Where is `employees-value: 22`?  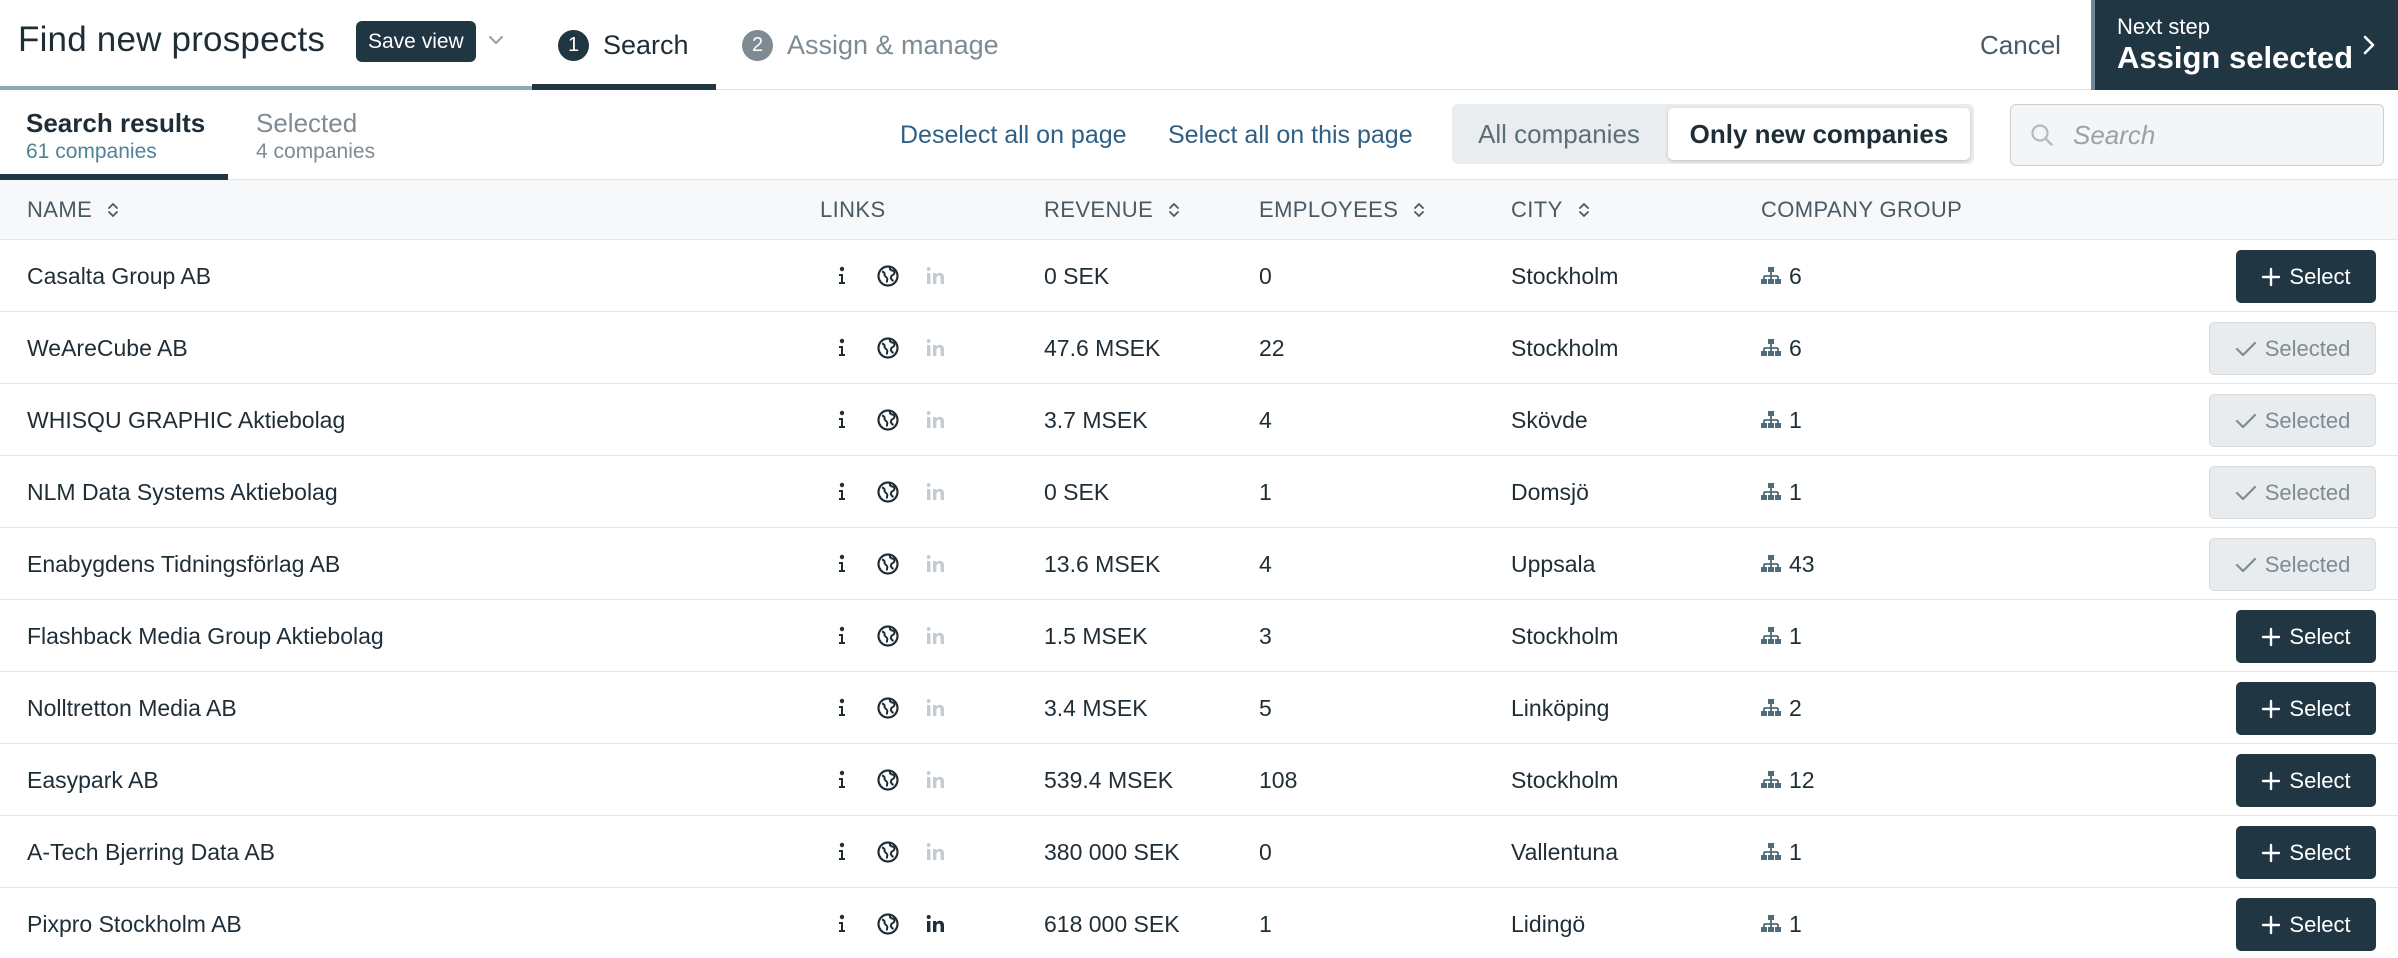 employees-value: 22 is located at coordinates (1272, 347).